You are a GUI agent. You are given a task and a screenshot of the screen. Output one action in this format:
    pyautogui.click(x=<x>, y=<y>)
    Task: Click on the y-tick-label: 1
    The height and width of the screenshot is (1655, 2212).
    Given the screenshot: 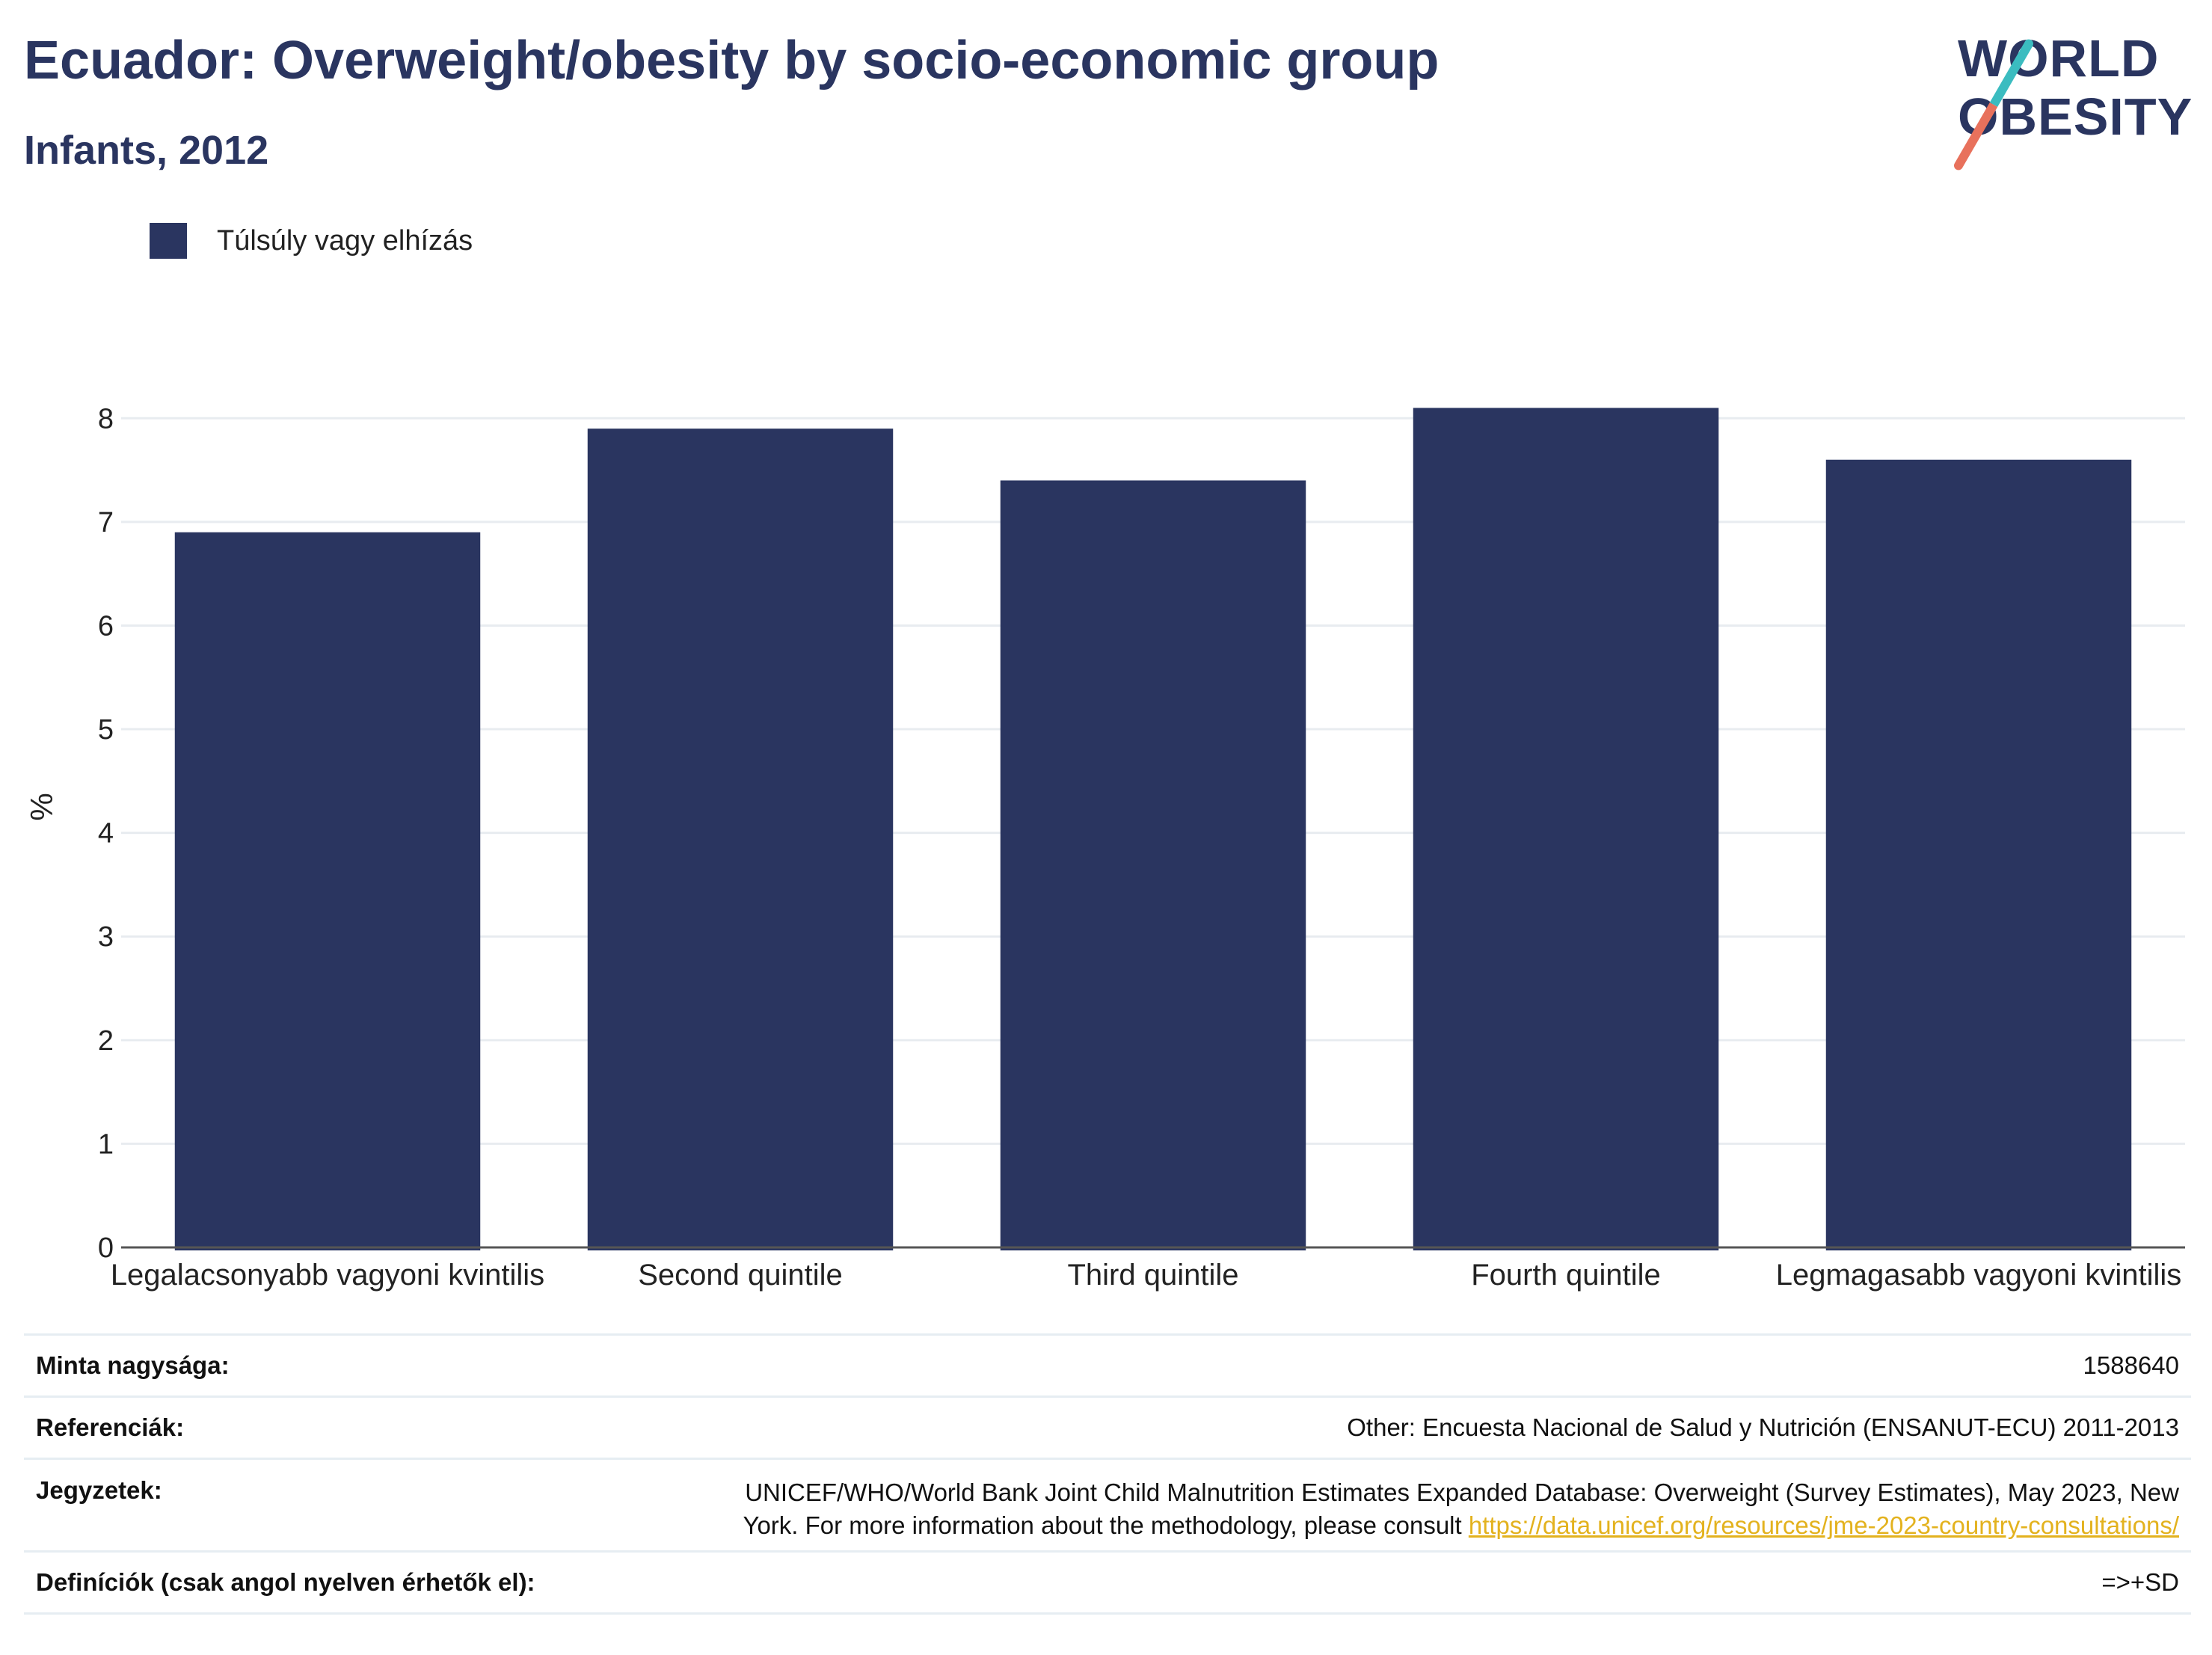 What is the action you would take?
    pyautogui.click(x=106, y=1144)
    